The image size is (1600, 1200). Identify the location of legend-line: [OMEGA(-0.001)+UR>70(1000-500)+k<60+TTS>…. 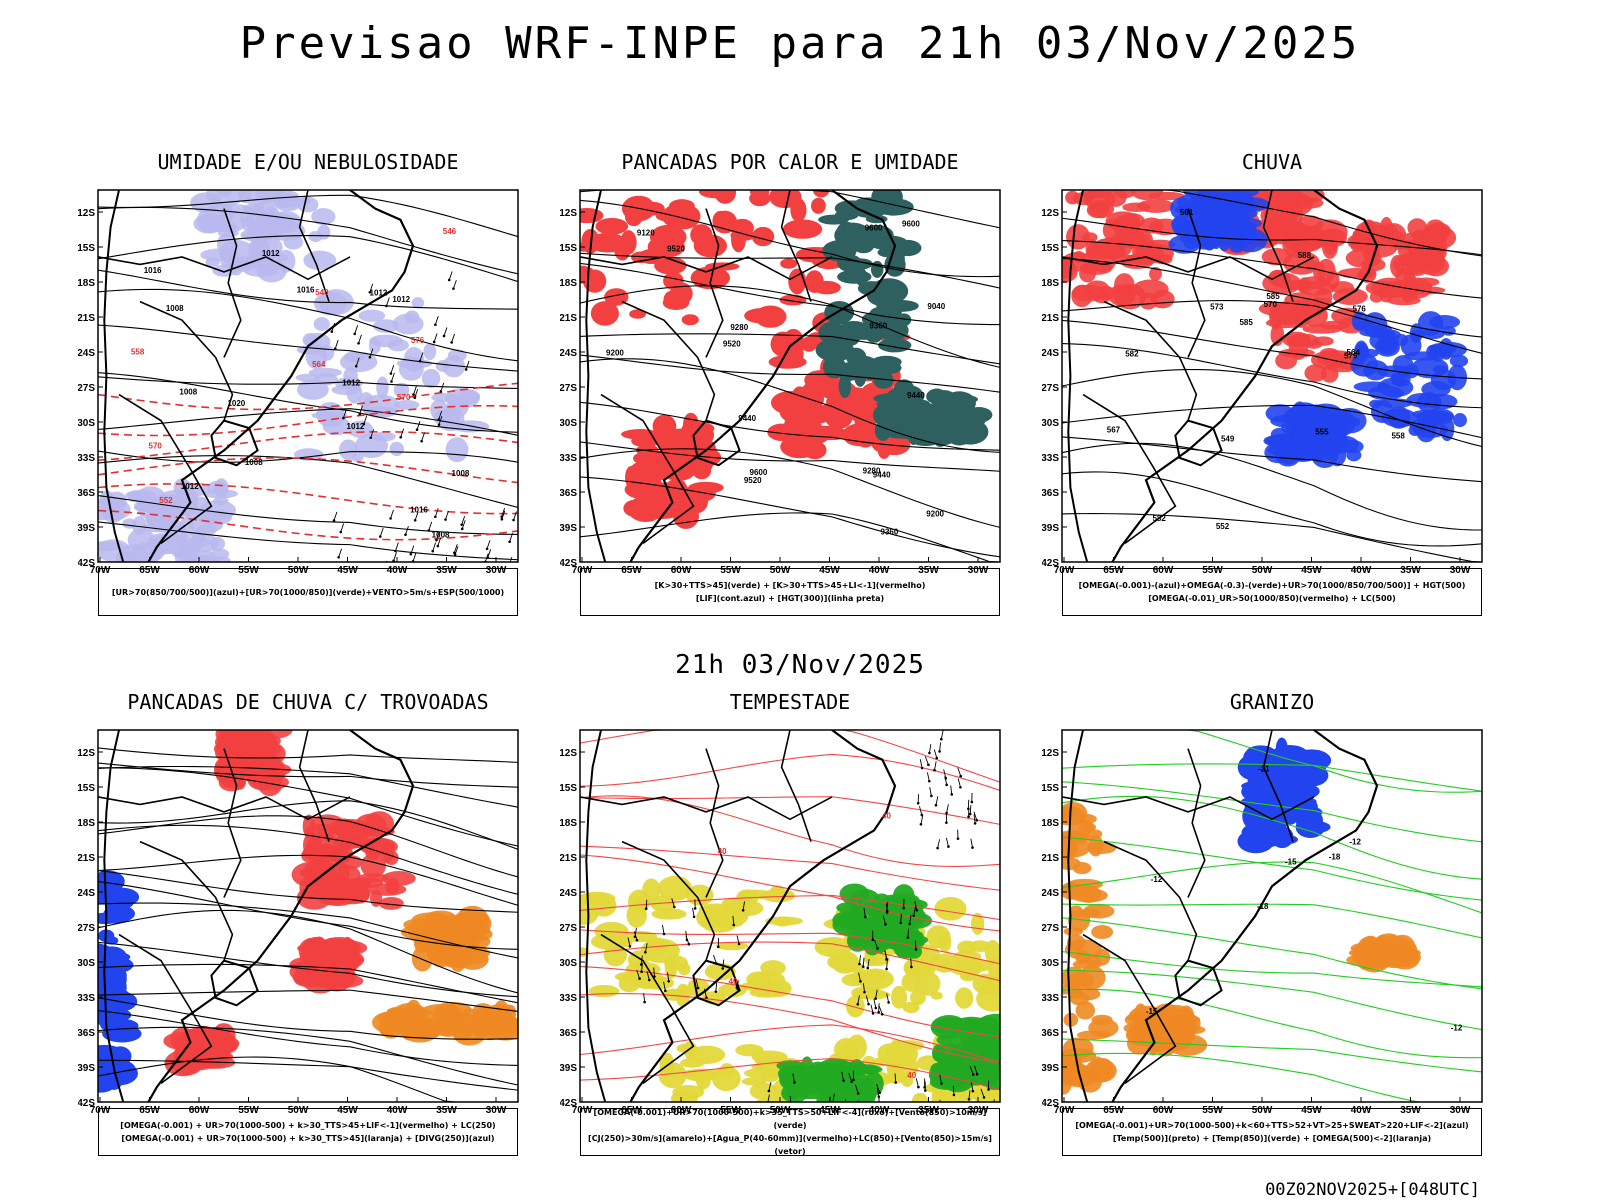
(1272, 1125).